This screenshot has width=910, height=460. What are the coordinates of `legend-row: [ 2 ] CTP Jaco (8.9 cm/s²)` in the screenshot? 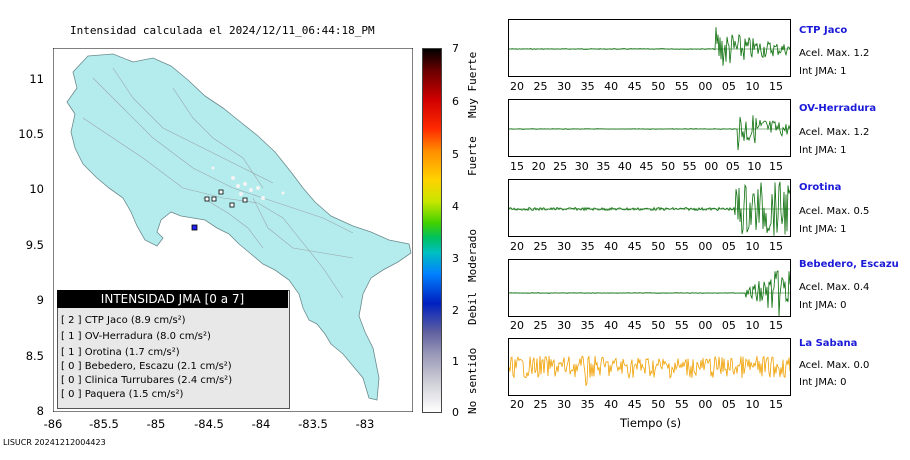 It's located at (123, 320).